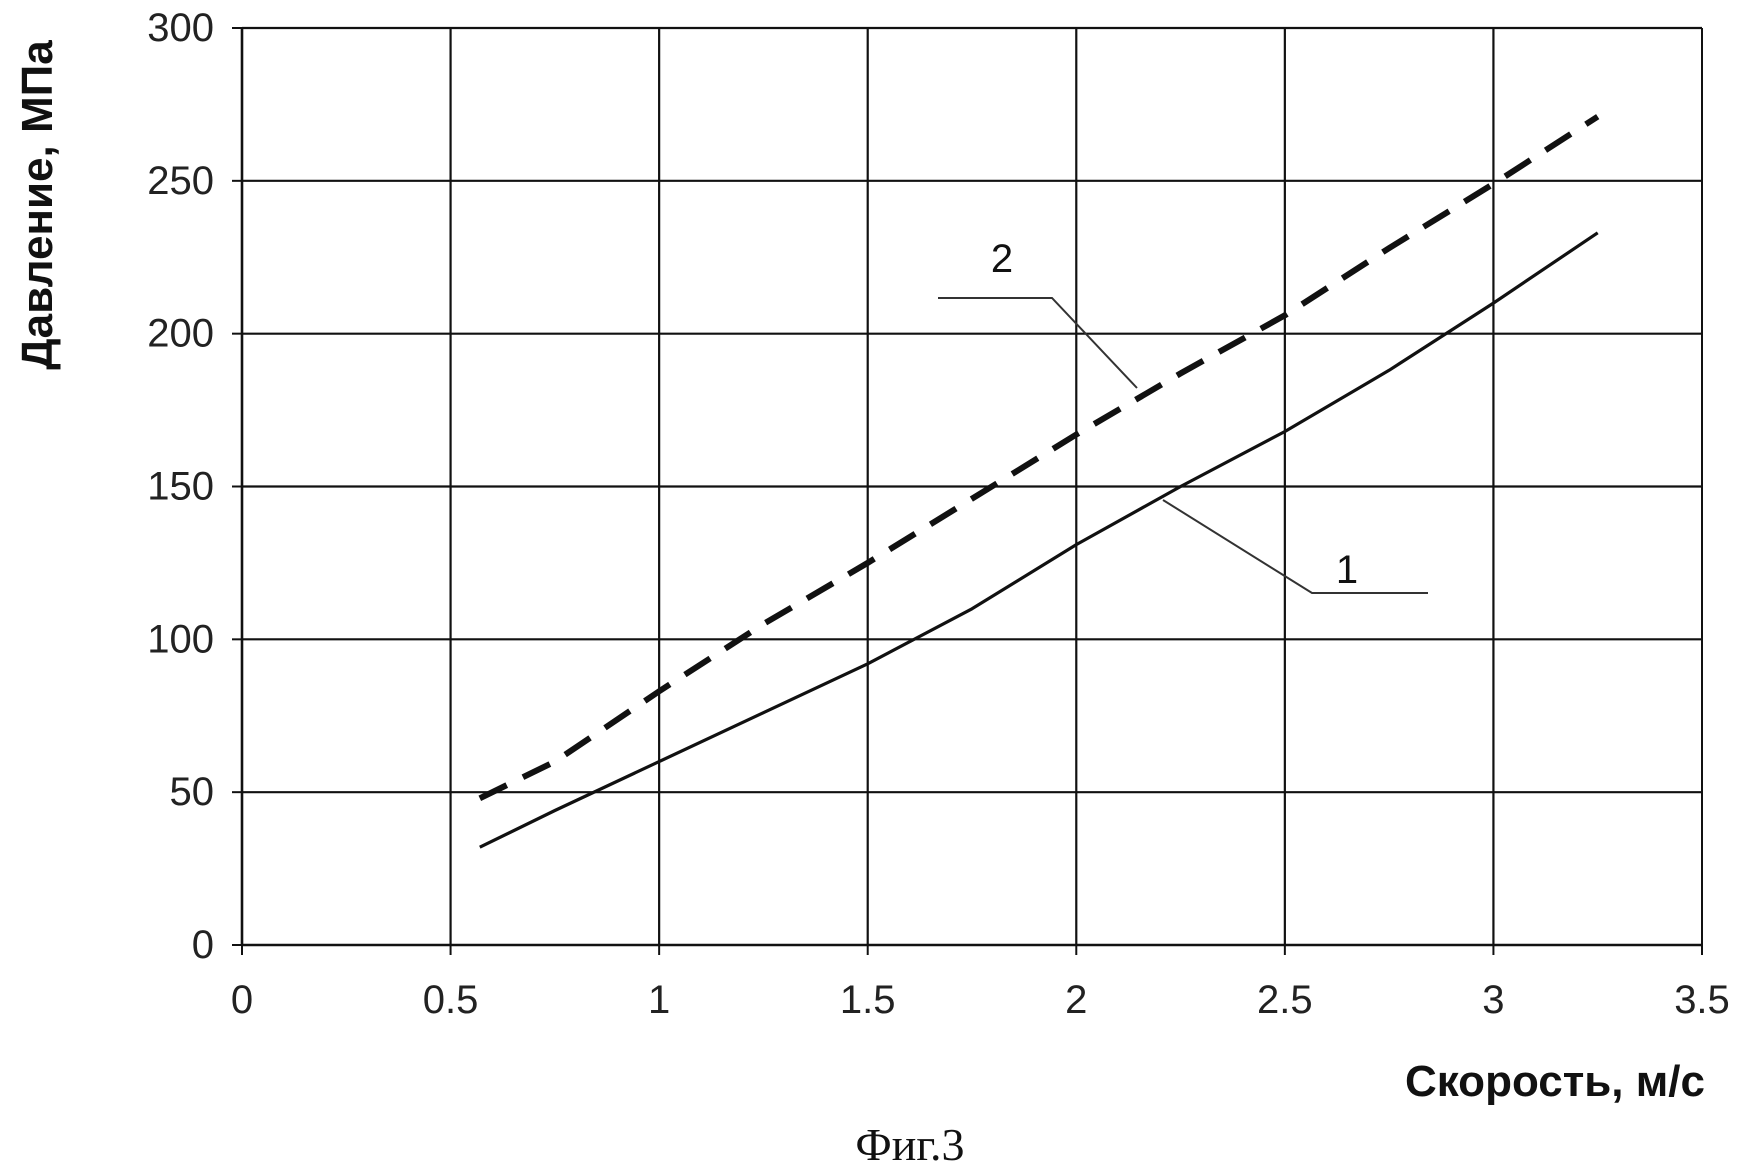  I want to click on series-leaders: 21, so click(1183, 415).